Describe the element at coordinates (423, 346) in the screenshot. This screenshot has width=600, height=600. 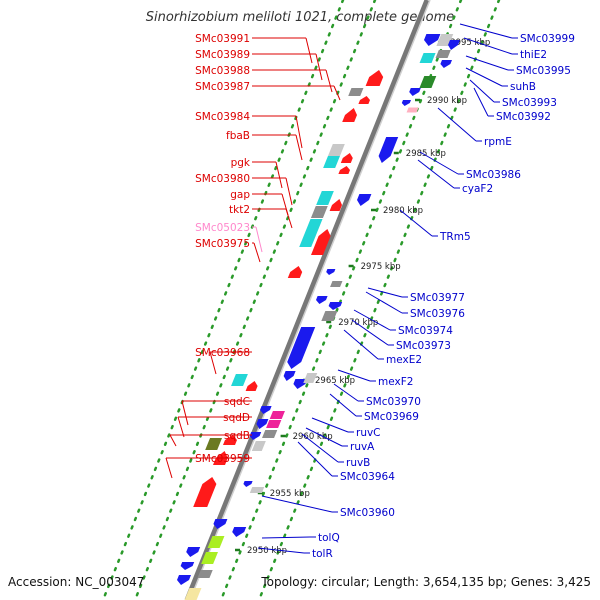
I see `gene-label-right: SMc03973` at that location.